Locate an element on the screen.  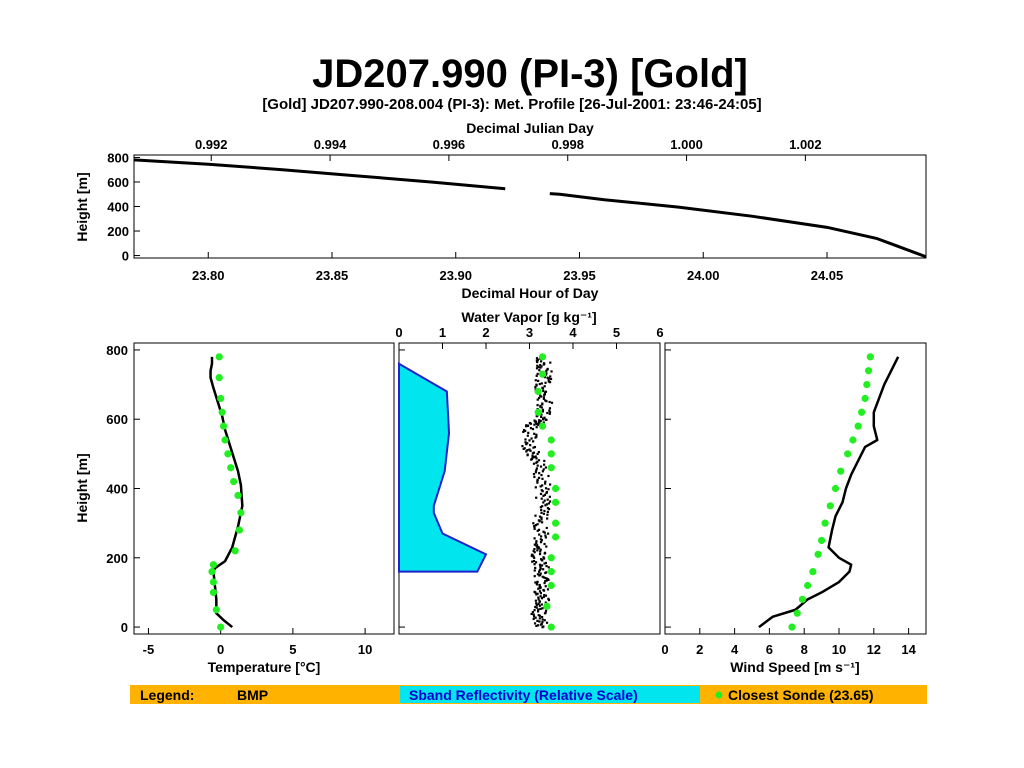
top-x-tick-label: 24.00 is located at coordinates (703, 275).